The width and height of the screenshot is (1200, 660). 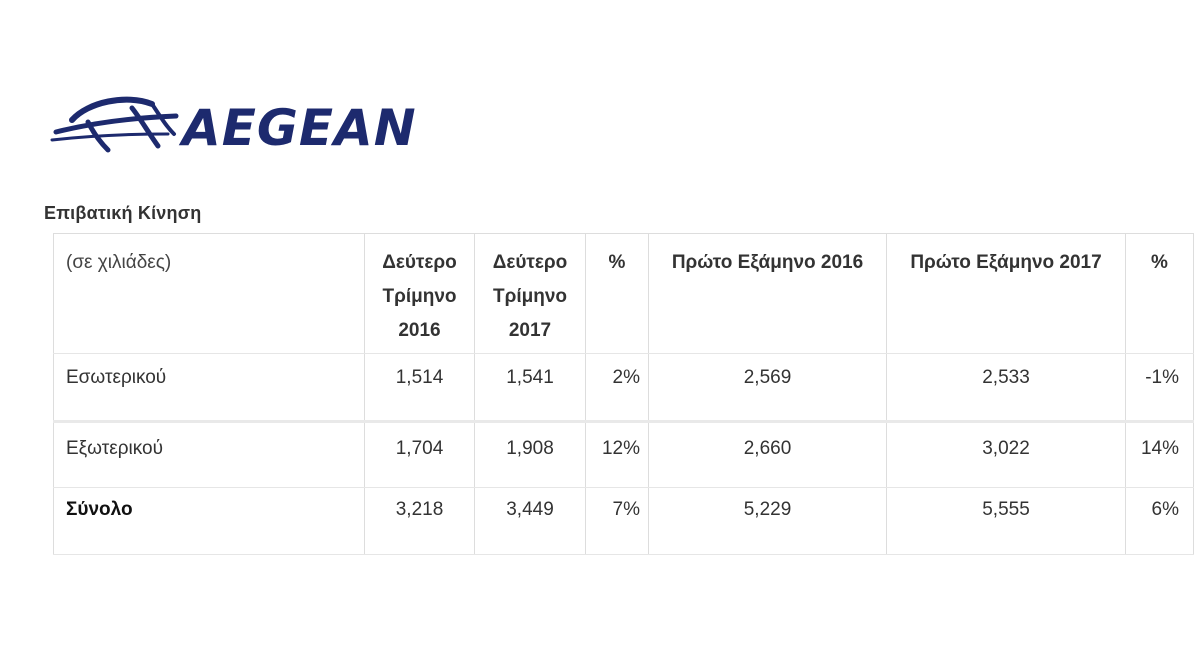 What do you see at coordinates (114, 124) in the screenshot?
I see `aegean-bird-logo-icon` at bounding box center [114, 124].